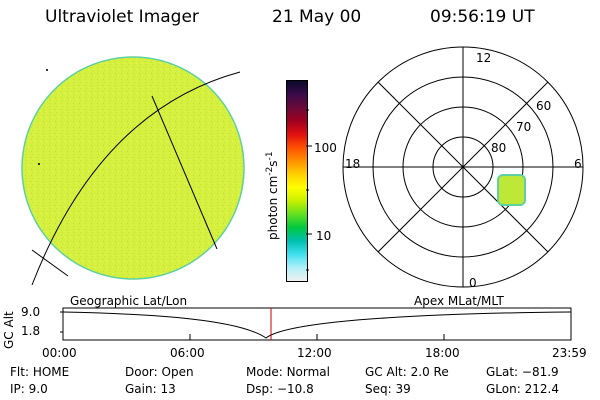 The height and width of the screenshot is (400, 600). I want to click on strip-ytick-1-8: 1.8, so click(31, 331).